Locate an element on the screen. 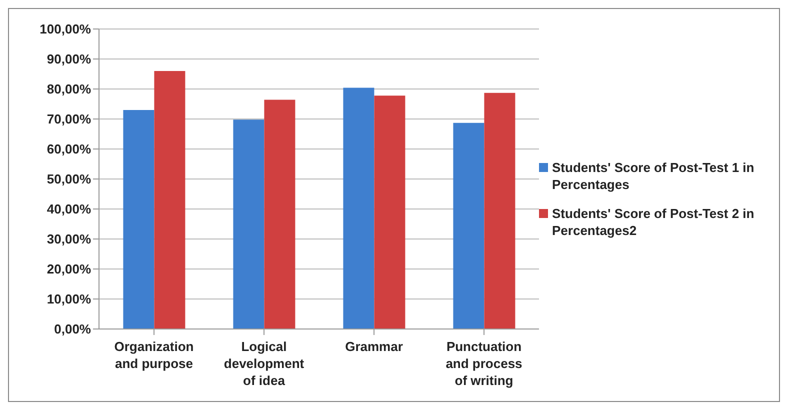 The width and height of the screenshot is (792, 410). y-tick-label: 100,00% is located at coordinates (66, 29).